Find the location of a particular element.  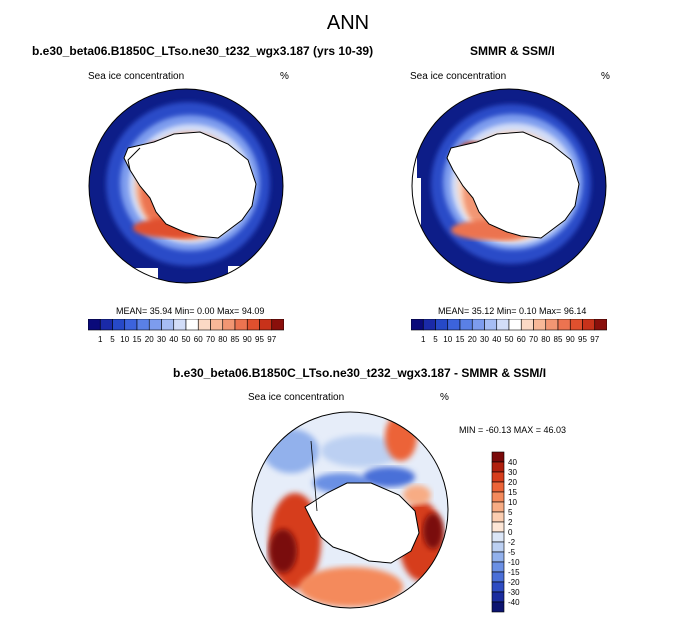

panel3-units: % is located at coordinates (444, 397).